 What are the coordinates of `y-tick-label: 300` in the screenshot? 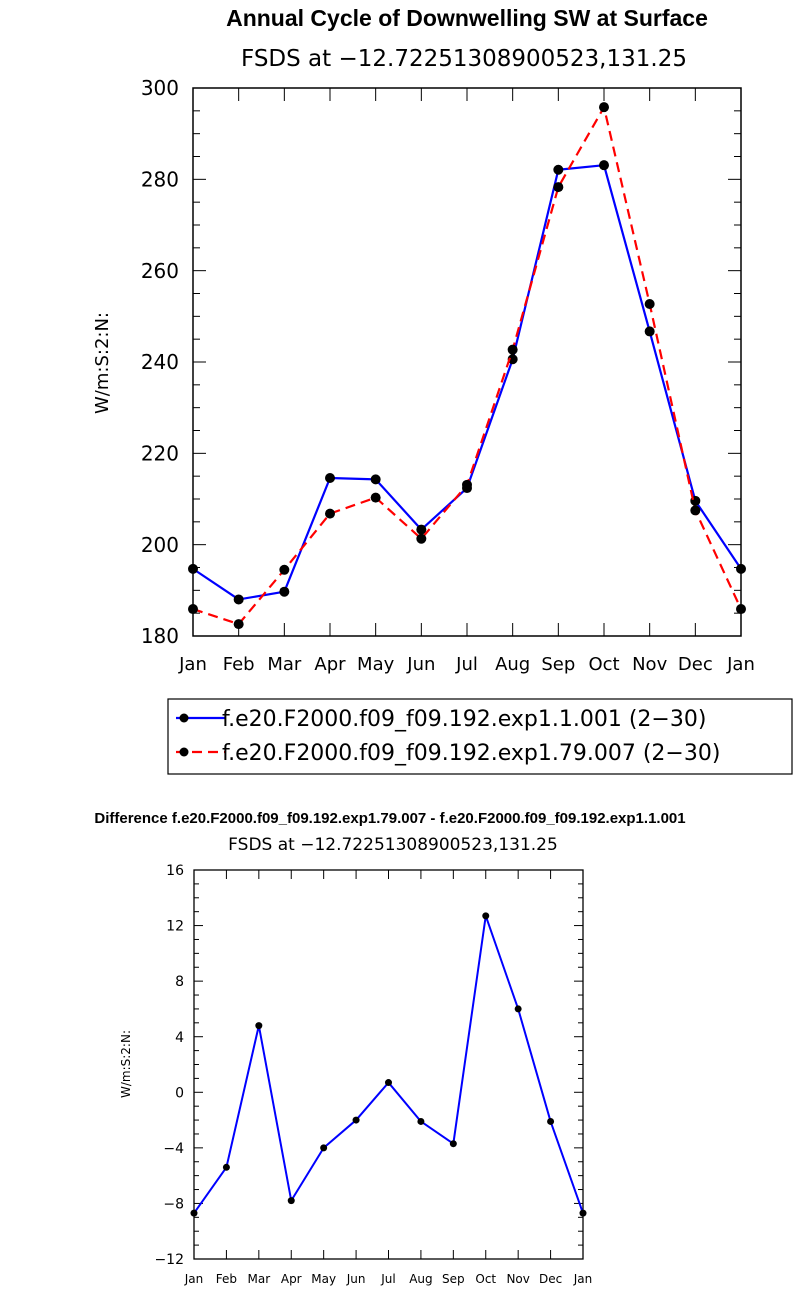 It's located at (160, 88).